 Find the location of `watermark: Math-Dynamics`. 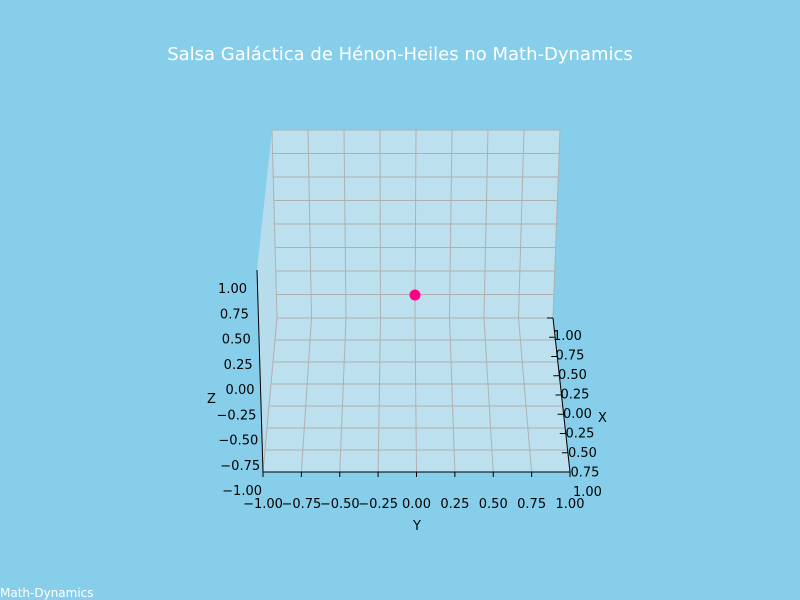

watermark: Math-Dynamics is located at coordinates (47, 593).